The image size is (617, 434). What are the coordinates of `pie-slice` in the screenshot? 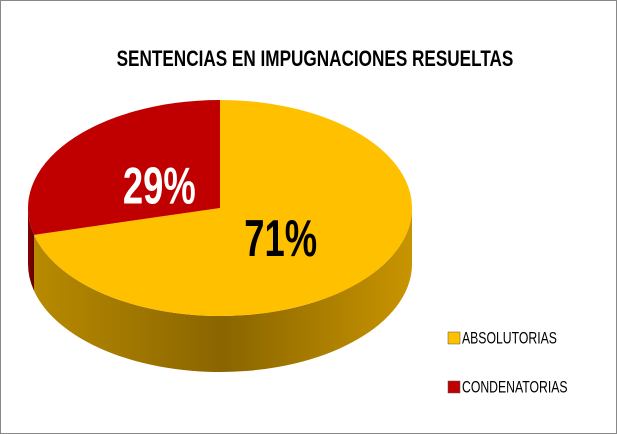 It's located at (123, 167).